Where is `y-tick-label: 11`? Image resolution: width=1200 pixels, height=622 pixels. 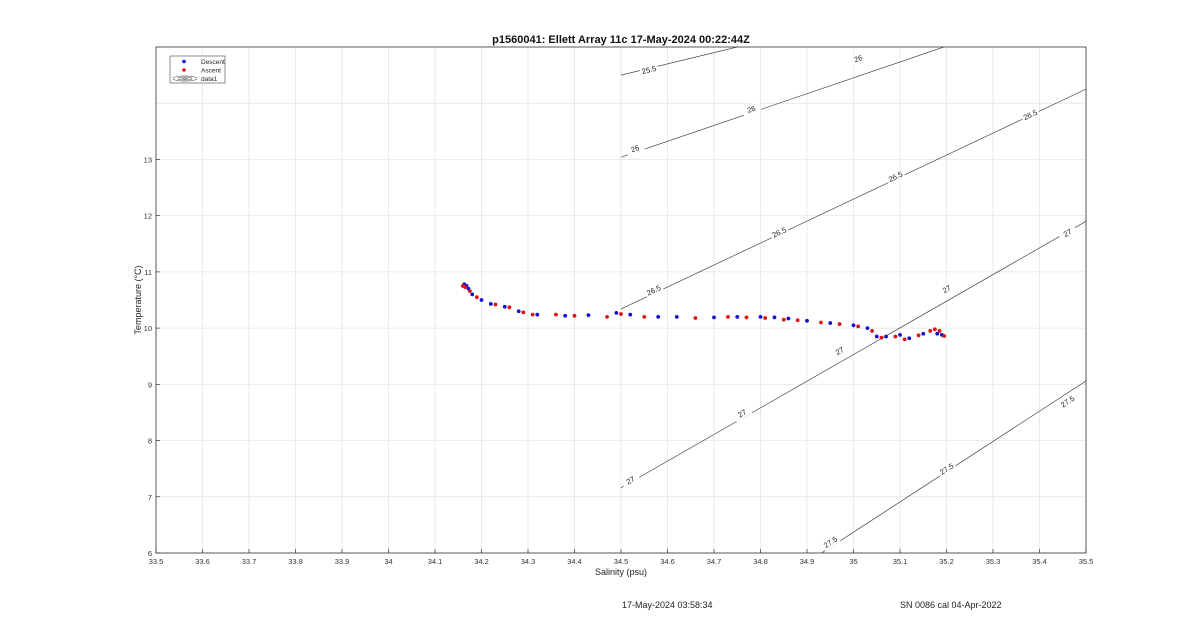
y-tick-label: 11 is located at coordinates (148, 272).